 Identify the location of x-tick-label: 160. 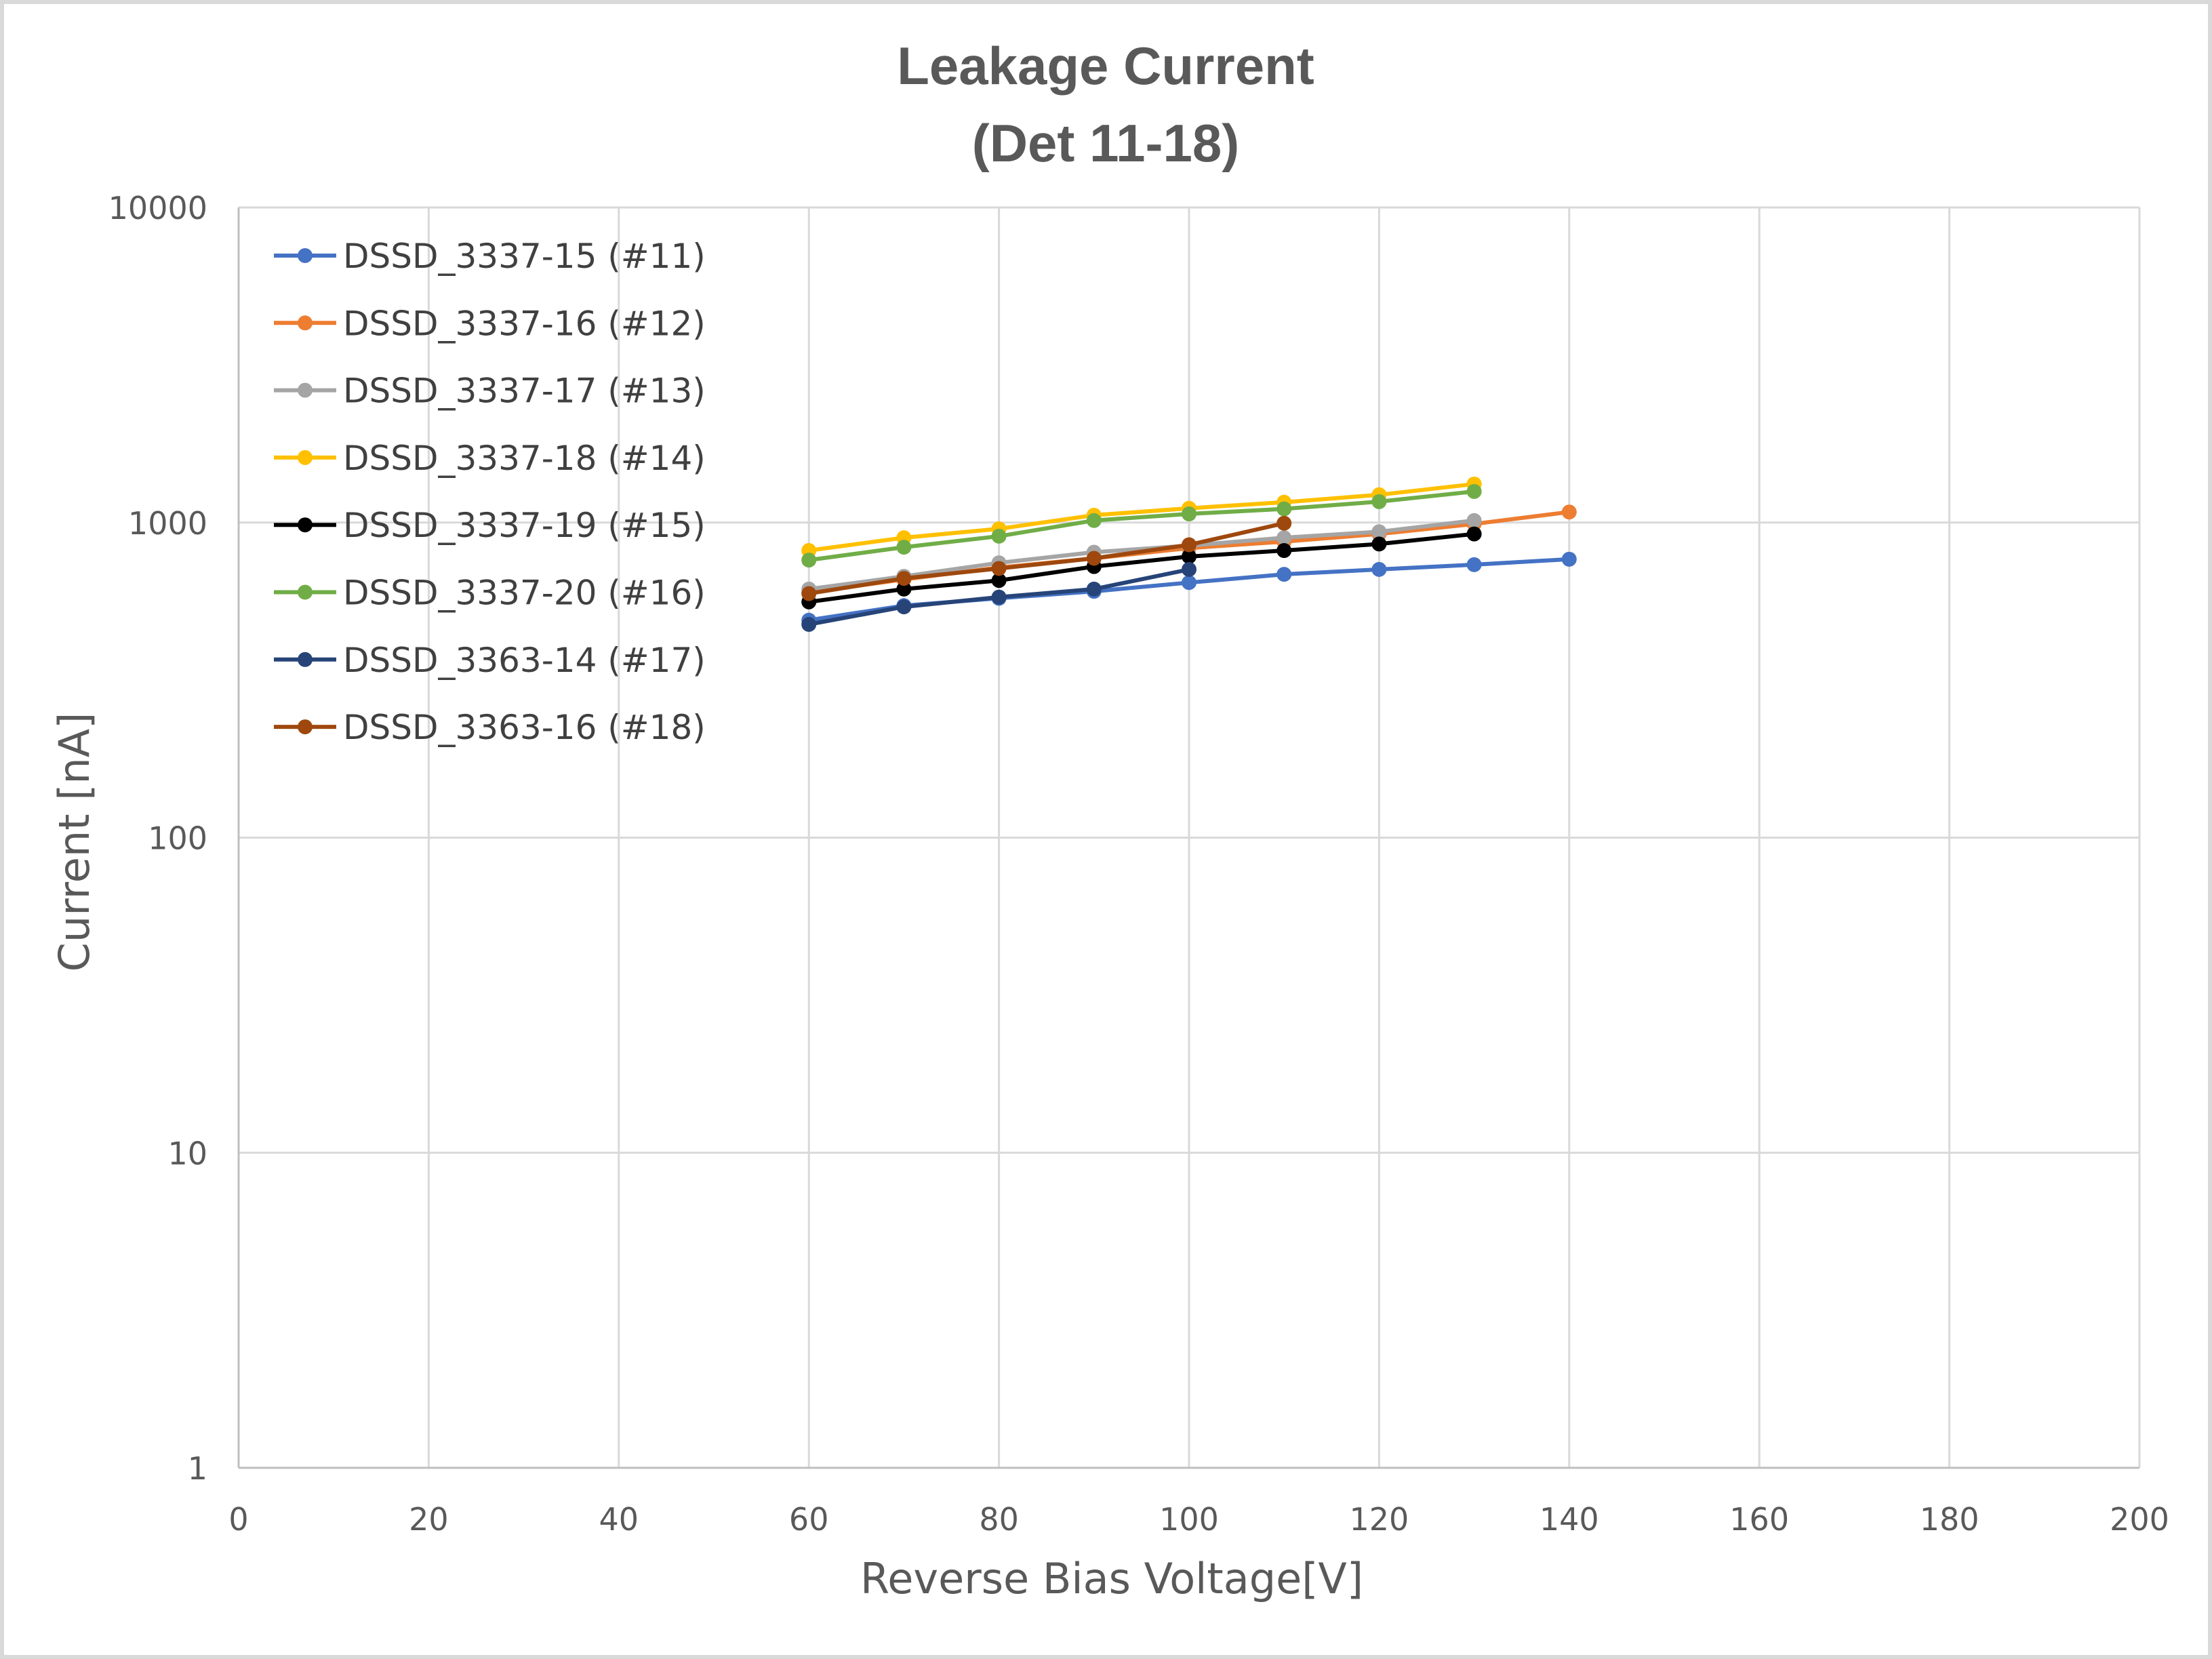
(1759, 1519).